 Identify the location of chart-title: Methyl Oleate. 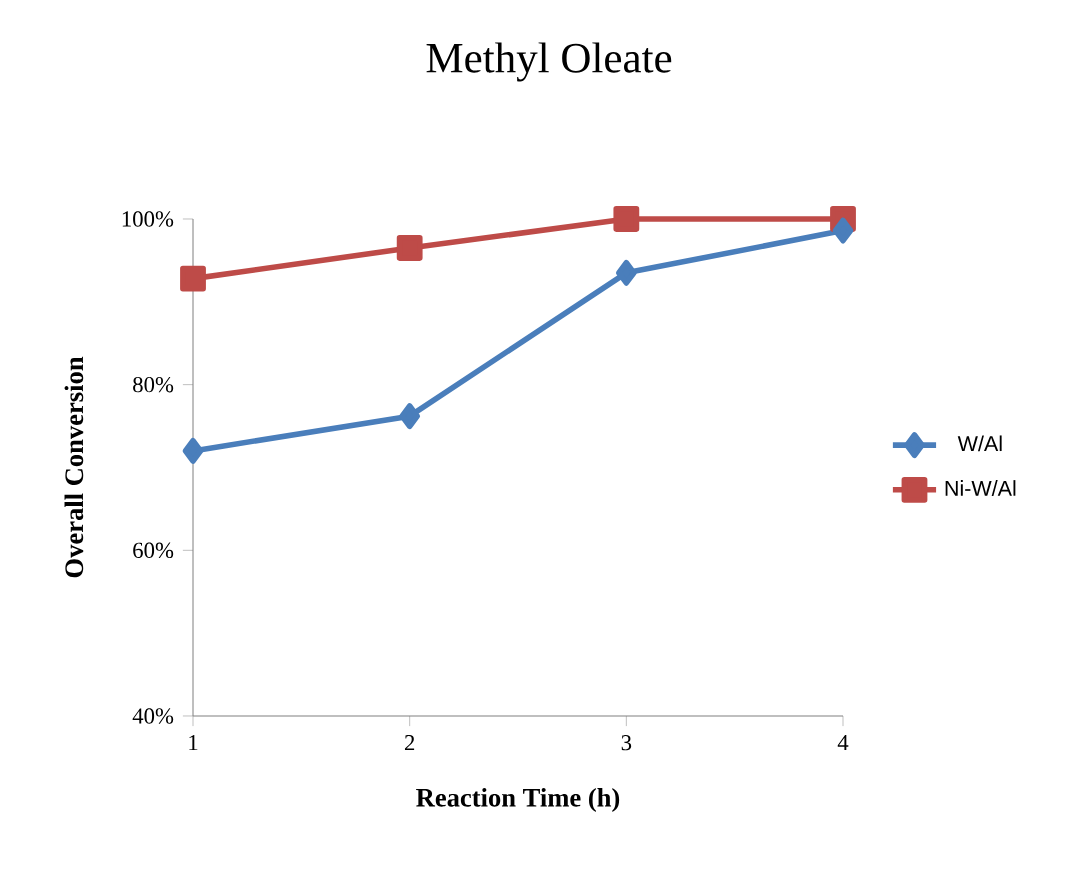
(549, 62).